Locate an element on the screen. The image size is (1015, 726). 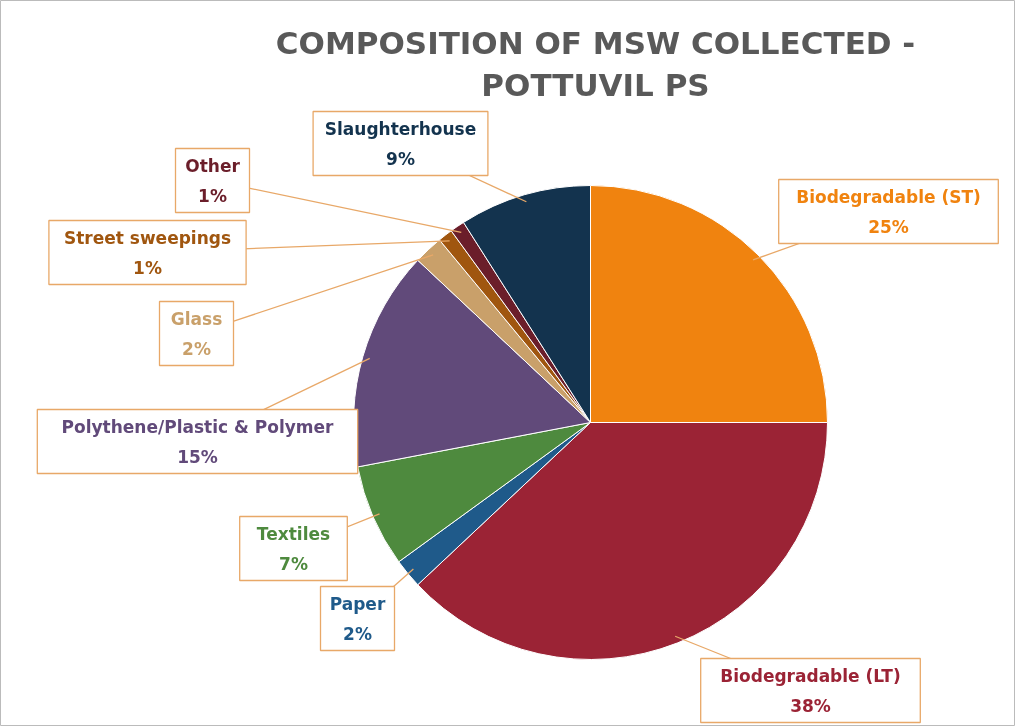
data-label: 25% is located at coordinates (888, 226).